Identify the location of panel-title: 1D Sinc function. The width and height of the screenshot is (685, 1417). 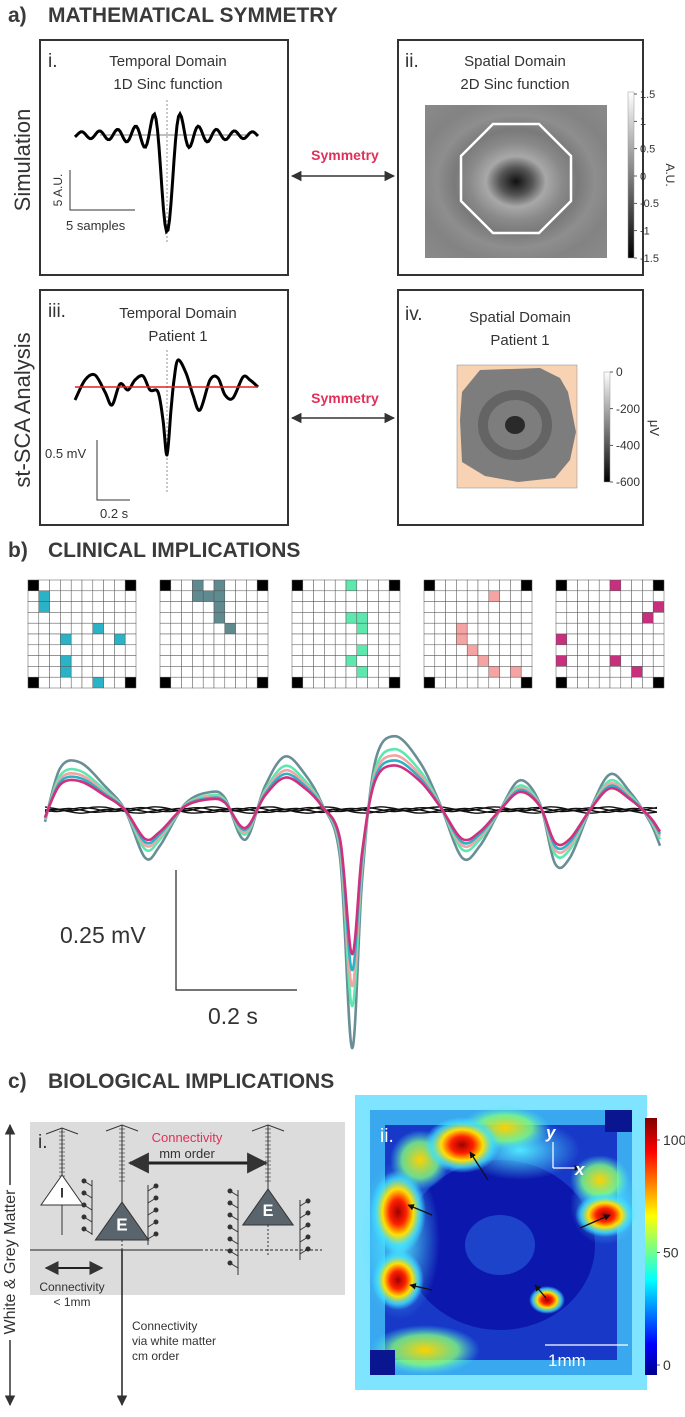
(167, 84).